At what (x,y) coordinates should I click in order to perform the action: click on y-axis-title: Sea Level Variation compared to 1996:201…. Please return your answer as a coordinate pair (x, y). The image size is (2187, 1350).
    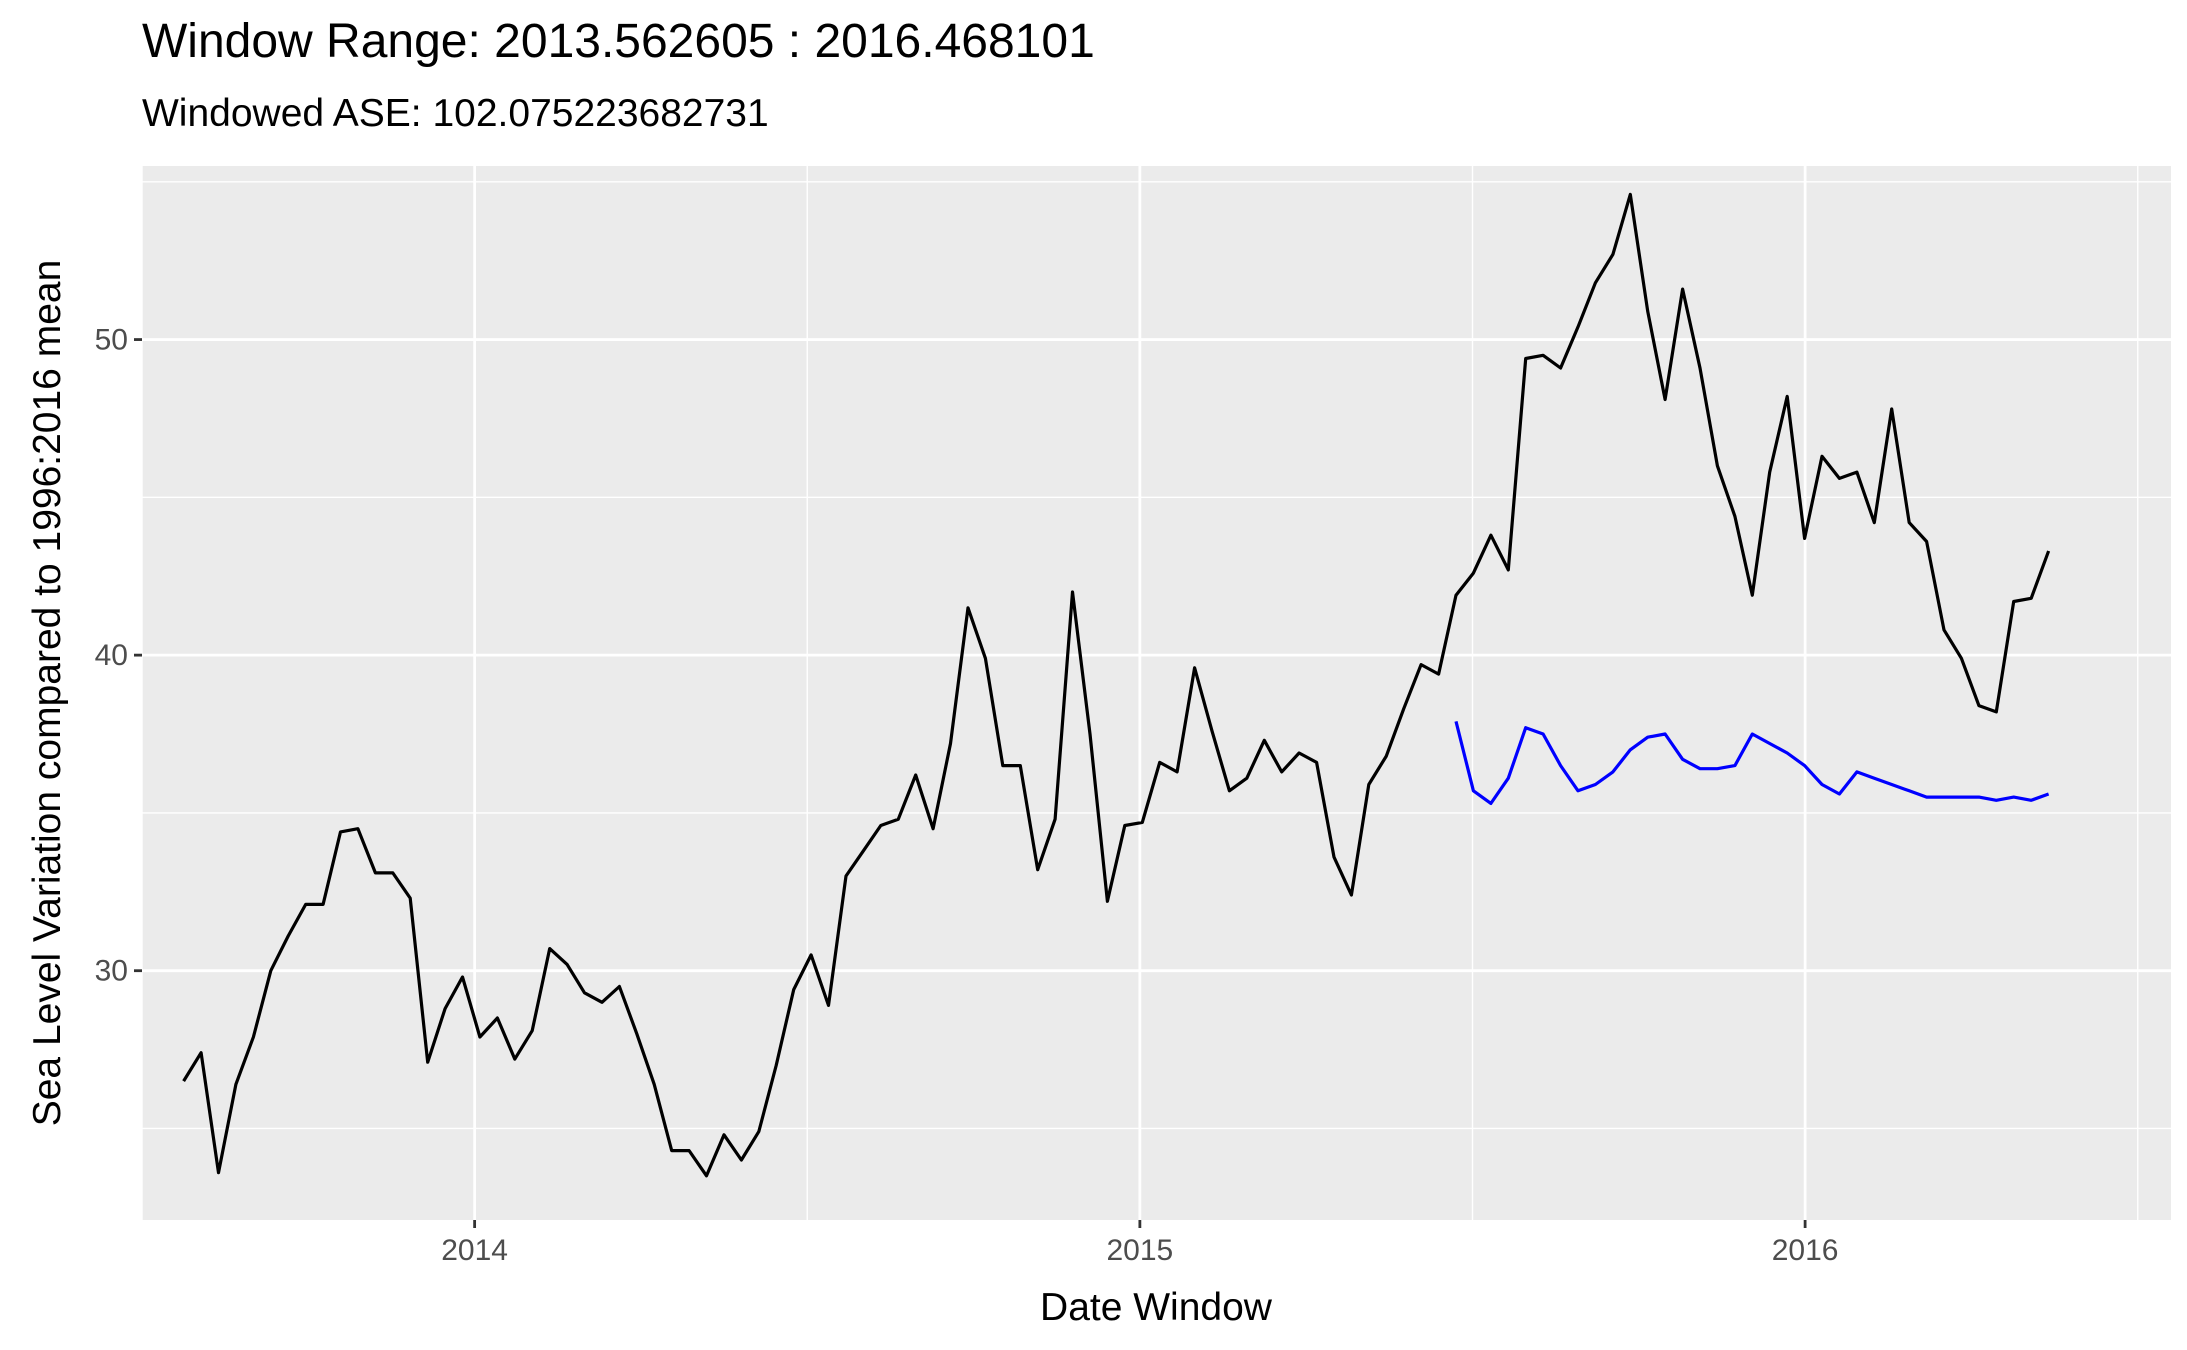
    Looking at the image, I should click on (47, 693).